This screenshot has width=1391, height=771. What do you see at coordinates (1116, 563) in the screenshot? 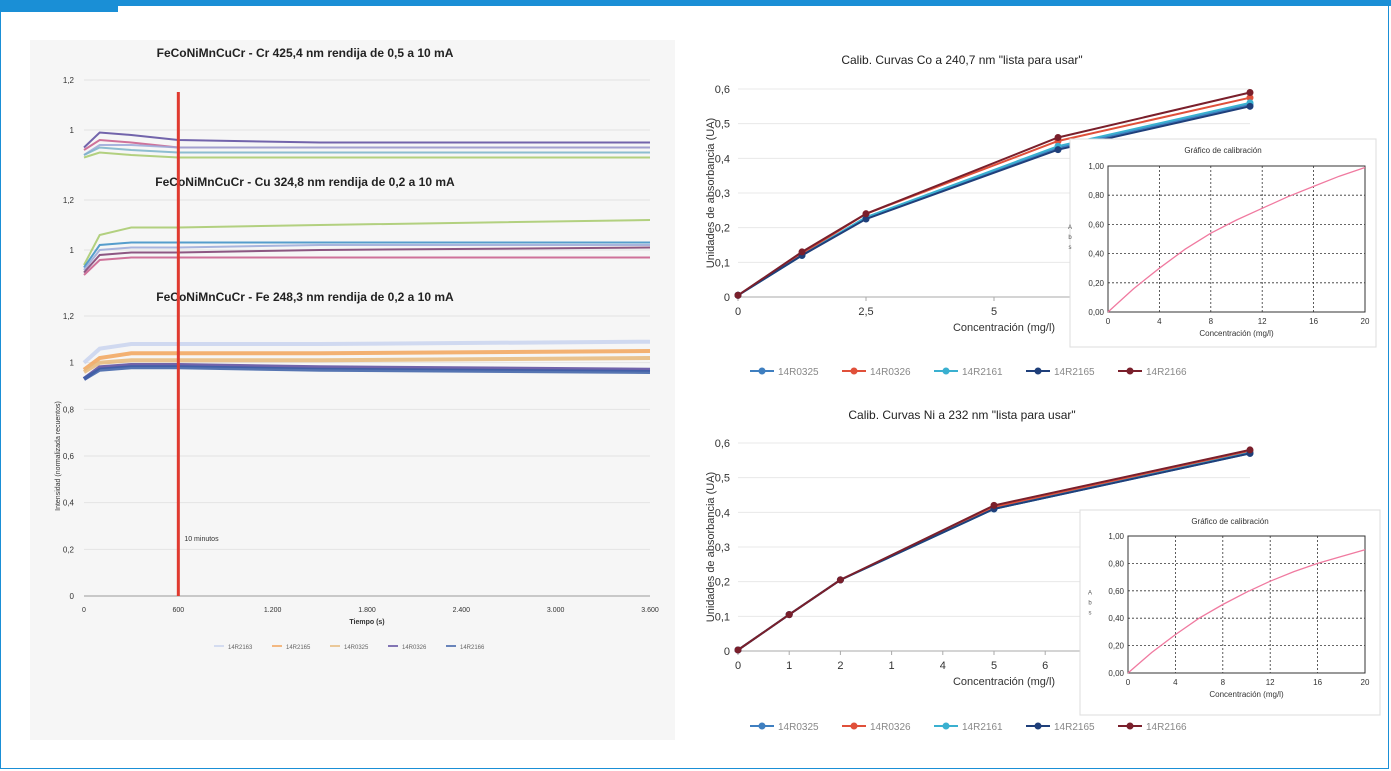
I see `inset-y-tick-label: 0,80` at bounding box center [1116, 563].